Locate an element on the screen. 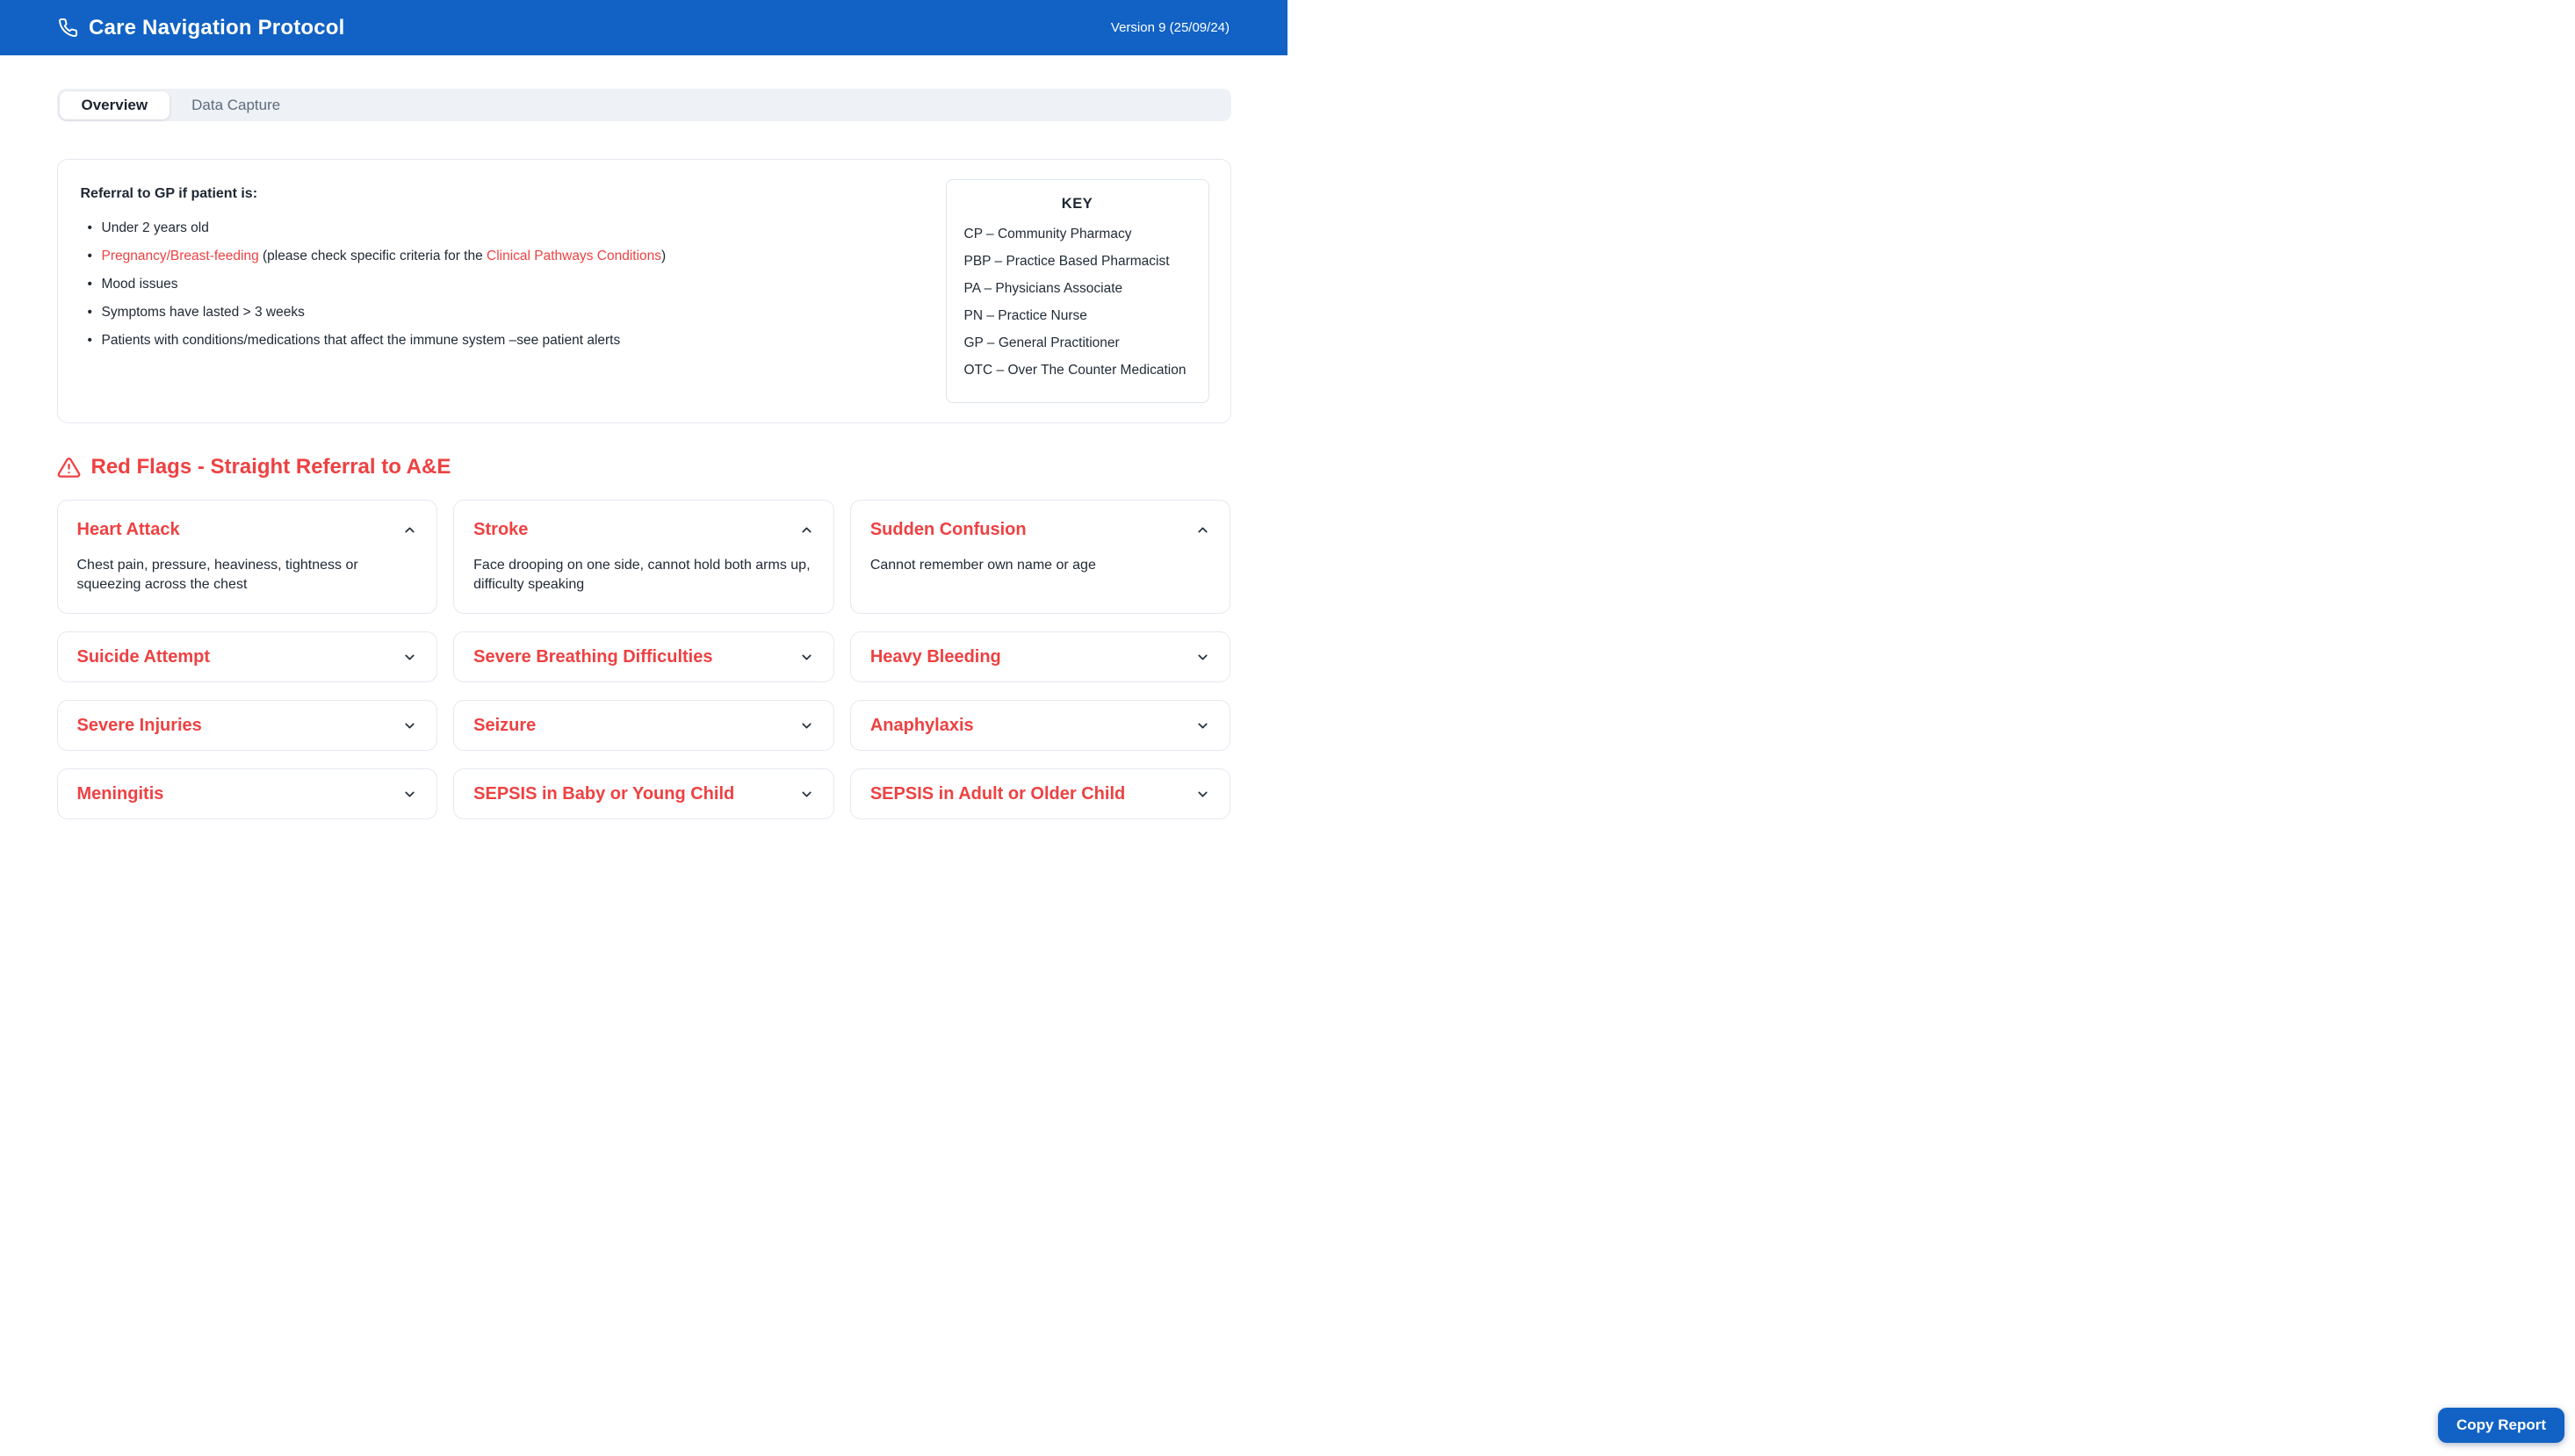 This screenshot has width=2575, height=1456. card-title: Anaphylaxis is located at coordinates (922, 726).